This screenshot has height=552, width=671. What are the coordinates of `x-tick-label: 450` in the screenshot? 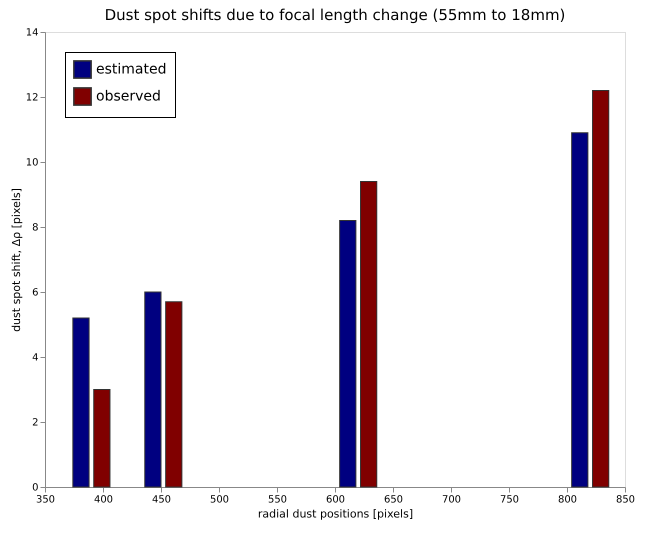 It's located at (162, 500).